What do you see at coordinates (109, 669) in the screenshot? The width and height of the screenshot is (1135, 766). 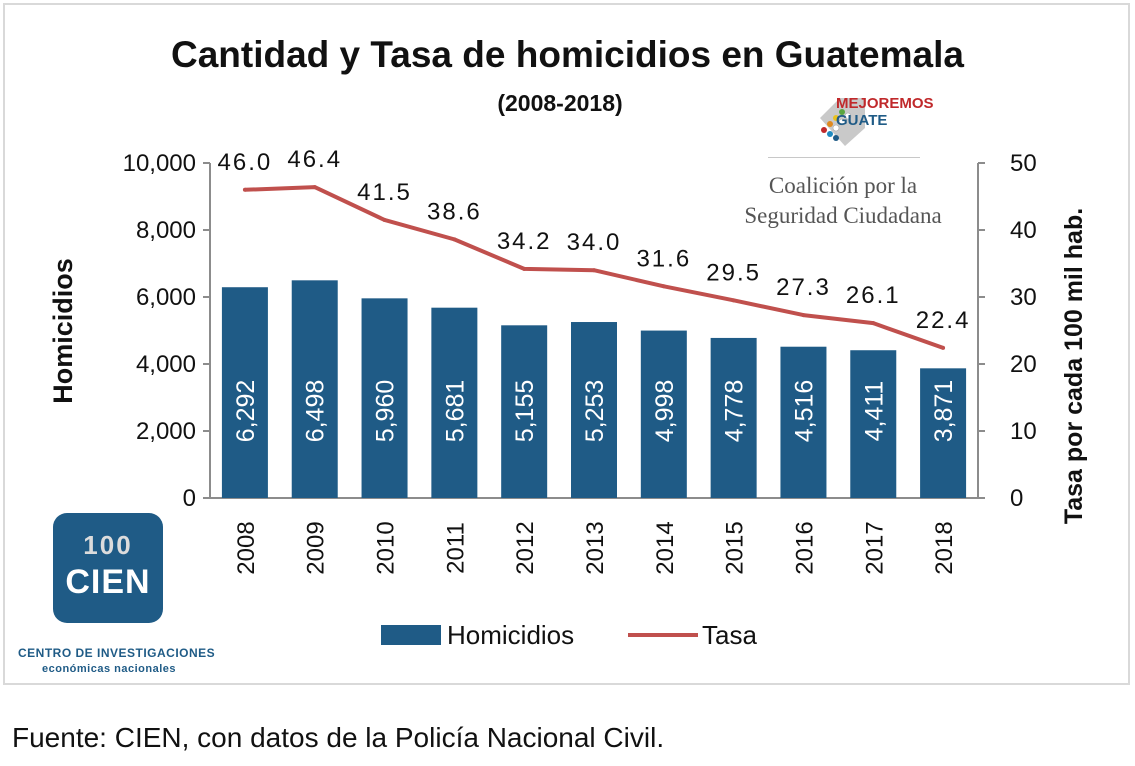 I see `cien-full-name-line2: económicas nacionales` at bounding box center [109, 669].